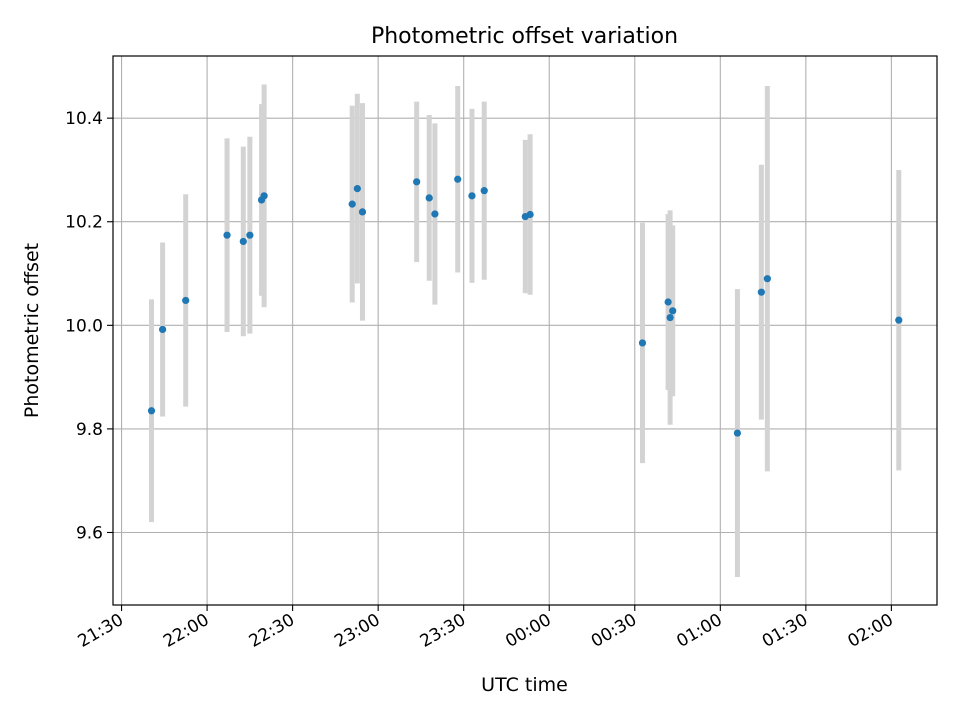 Image resolution: width=960 pixels, height=720 pixels. Describe the element at coordinates (84, 119) in the screenshot. I see `y-tick-label: 10.4` at that location.